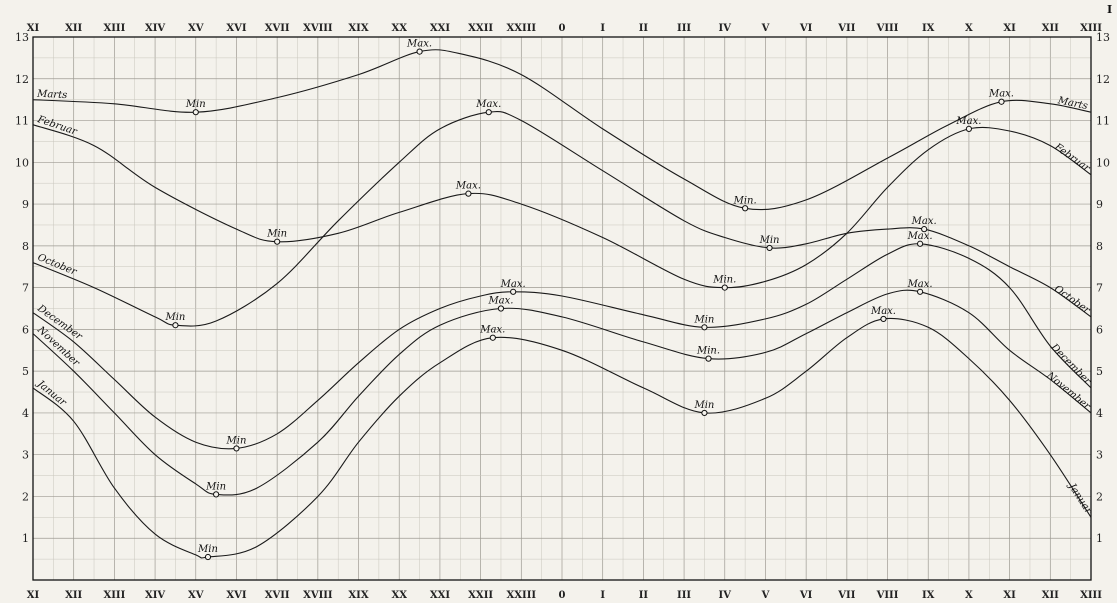  I want to click on x-tick-label-top: XIX, so click(358, 28).